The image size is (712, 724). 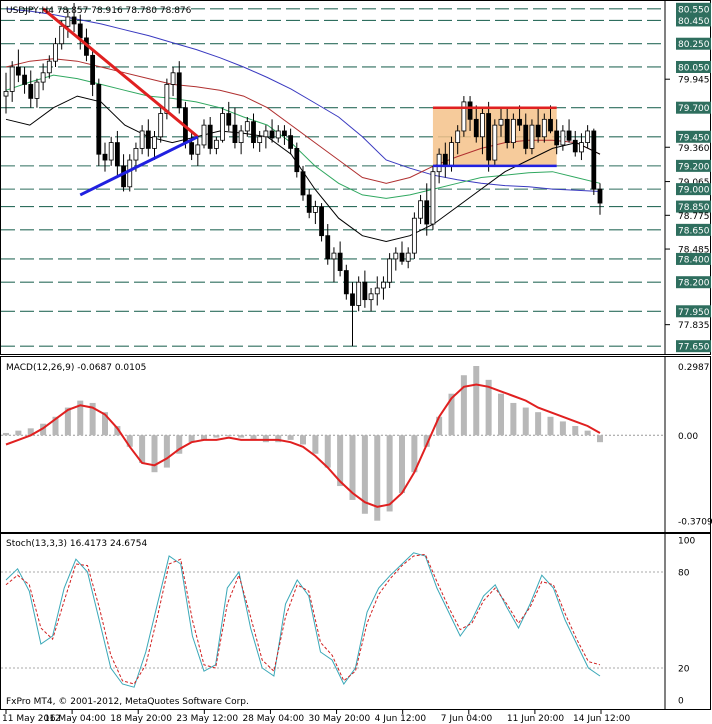 I want to click on macd-header: MACD(12,26,9) -0.0687 0.0105, so click(x=76, y=368).